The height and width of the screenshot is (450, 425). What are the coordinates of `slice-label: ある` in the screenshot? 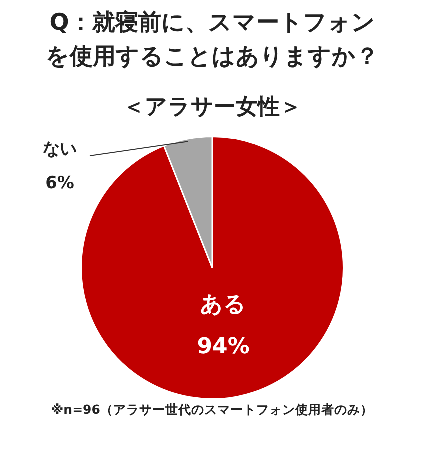 It's located at (223, 305).